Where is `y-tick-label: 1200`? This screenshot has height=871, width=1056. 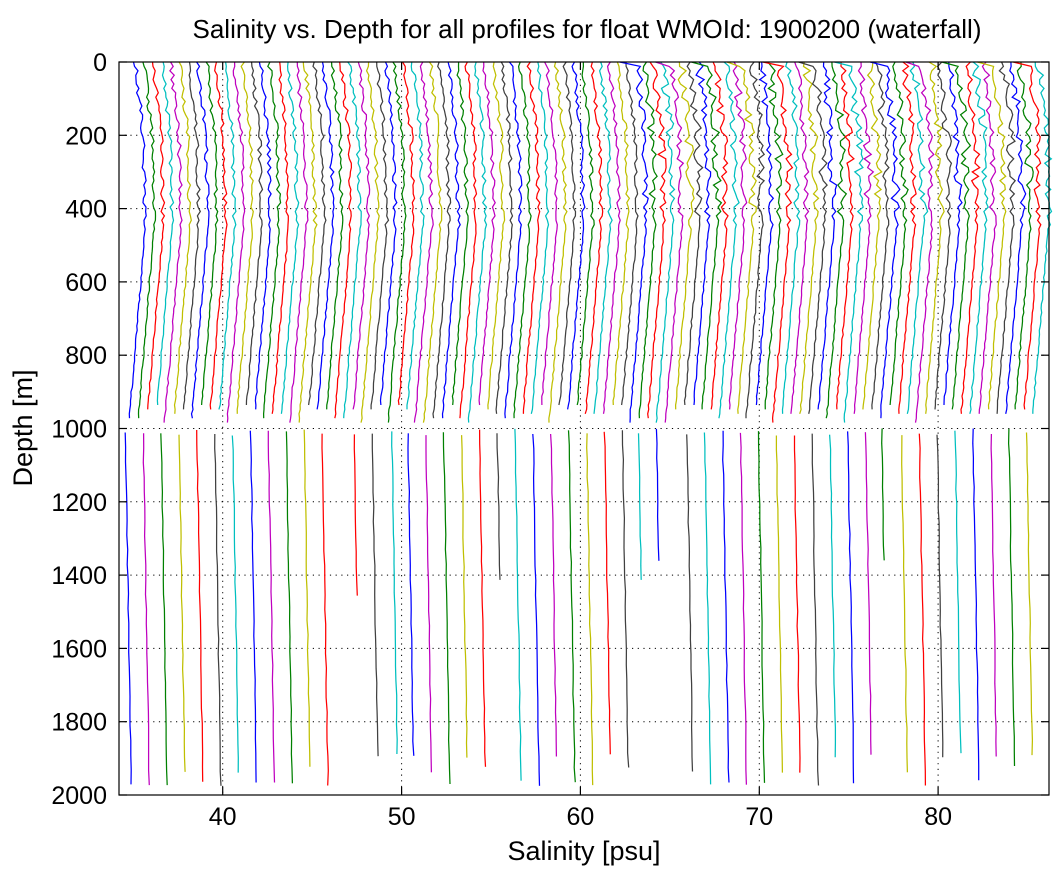 y-tick-label: 1200 is located at coordinates (79, 503).